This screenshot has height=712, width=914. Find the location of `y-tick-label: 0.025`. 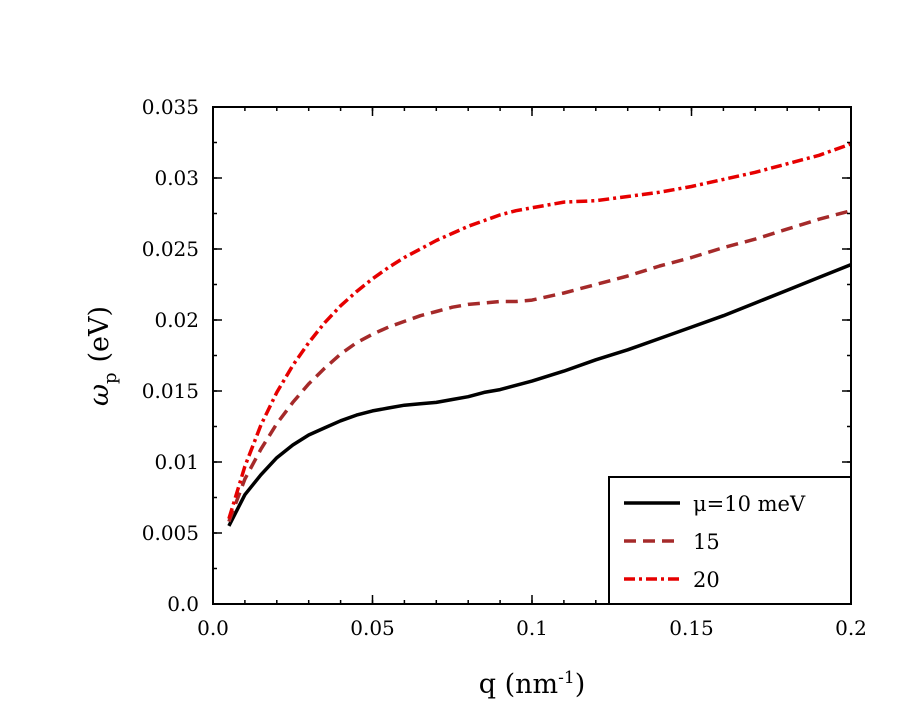

y-tick-label: 0.025 is located at coordinates (170, 249).